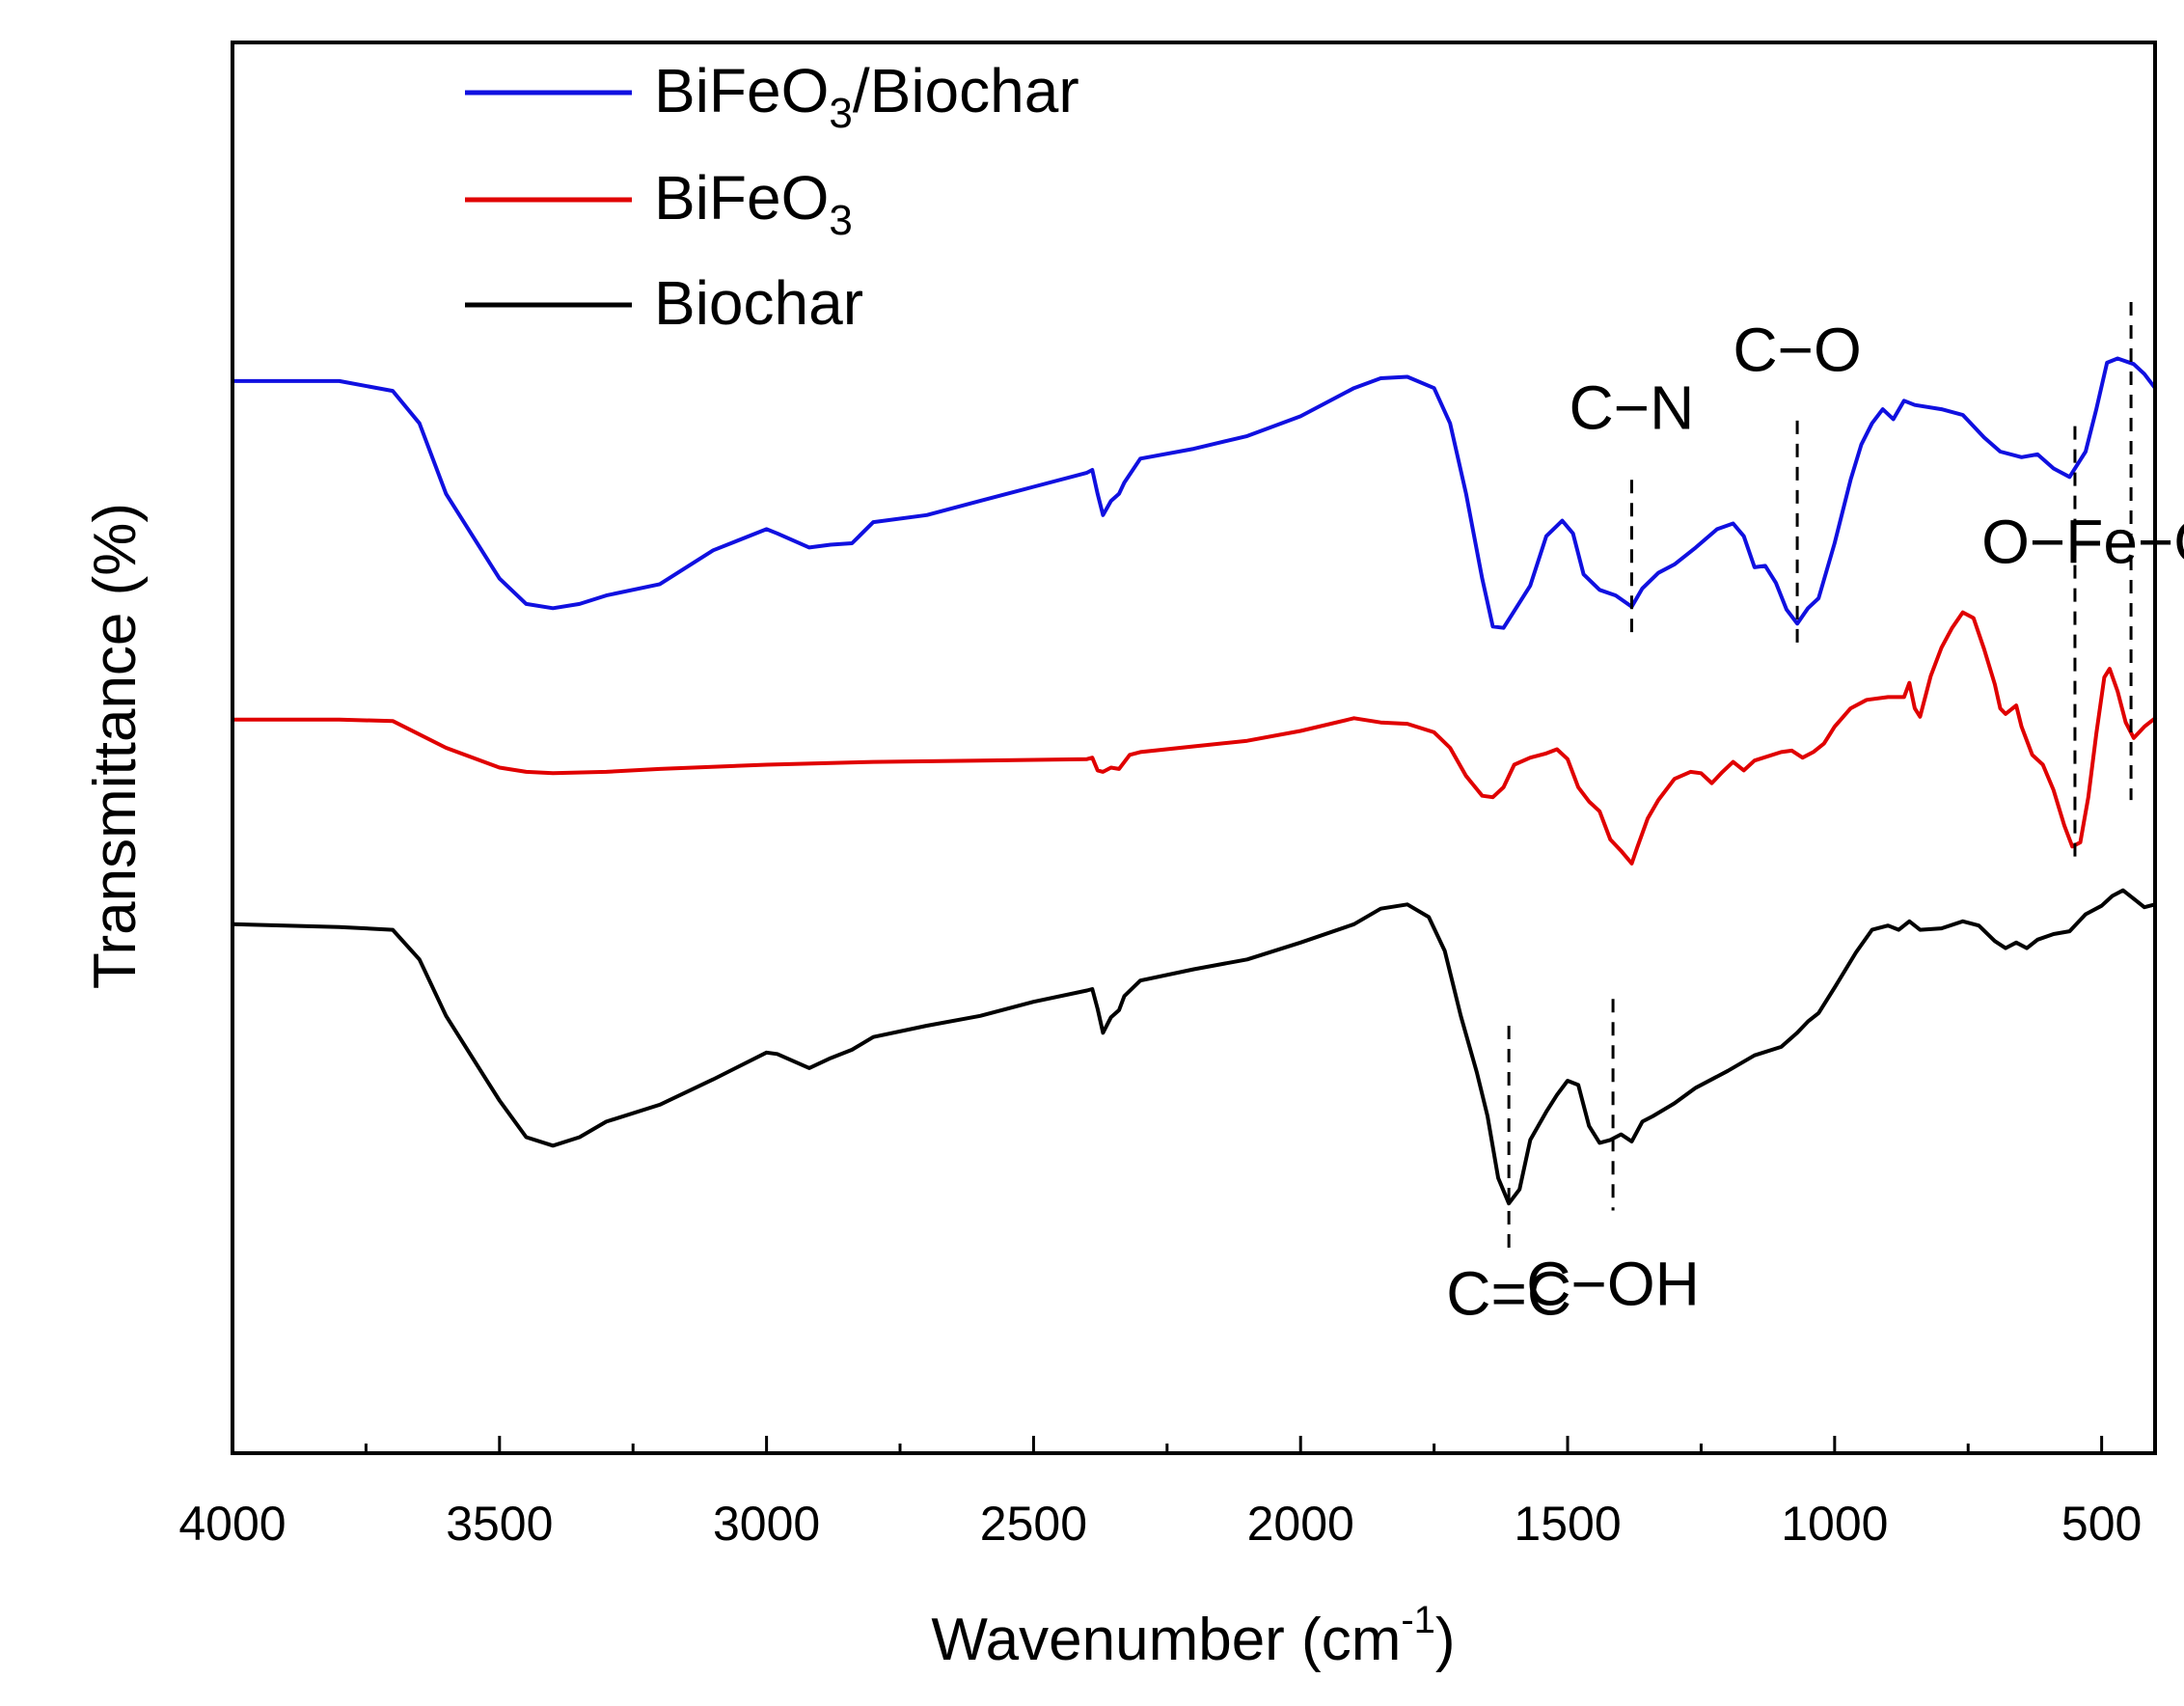 The width and height of the screenshot is (2184, 1706). I want to click on annotation-label-6: C−OH, so click(1613, 1283).